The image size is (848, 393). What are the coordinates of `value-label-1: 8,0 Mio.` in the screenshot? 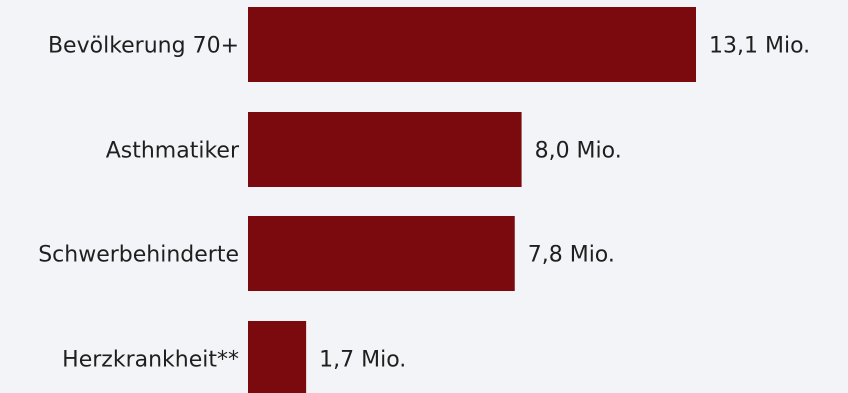 It's located at (578, 151).